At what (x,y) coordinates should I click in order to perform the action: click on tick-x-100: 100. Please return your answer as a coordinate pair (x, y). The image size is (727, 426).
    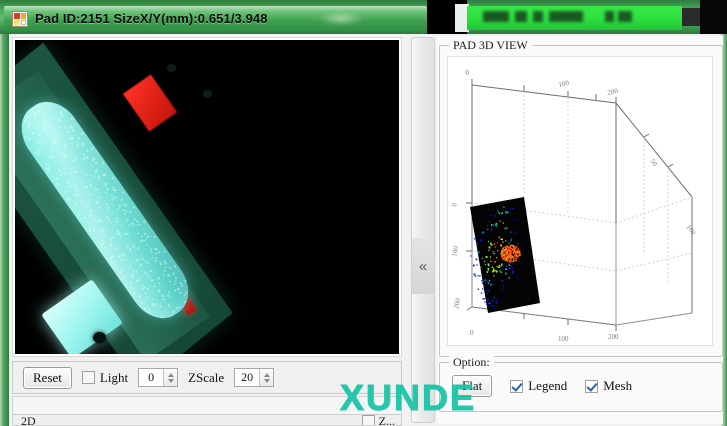
    Looking at the image, I should click on (563, 339).